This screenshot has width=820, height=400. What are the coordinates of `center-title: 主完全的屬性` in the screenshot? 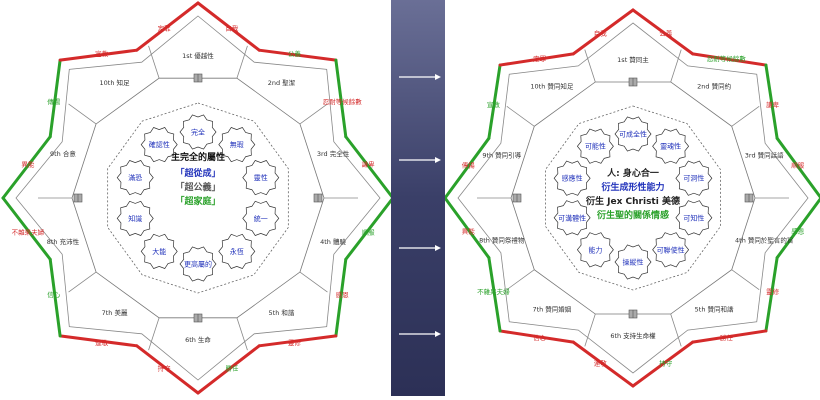 It's located at (198, 157).